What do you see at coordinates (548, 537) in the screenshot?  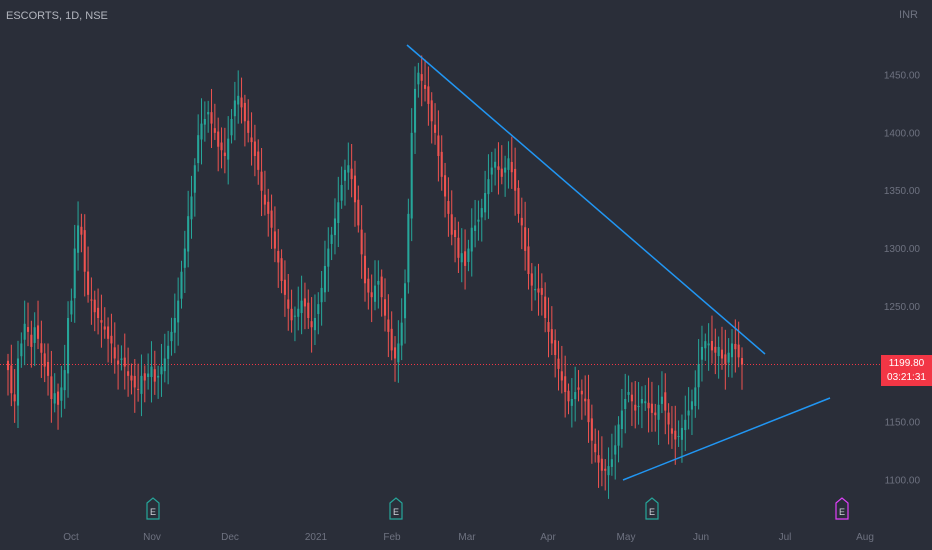 I see `x-tick-label: Apr` at bounding box center [548, 537].